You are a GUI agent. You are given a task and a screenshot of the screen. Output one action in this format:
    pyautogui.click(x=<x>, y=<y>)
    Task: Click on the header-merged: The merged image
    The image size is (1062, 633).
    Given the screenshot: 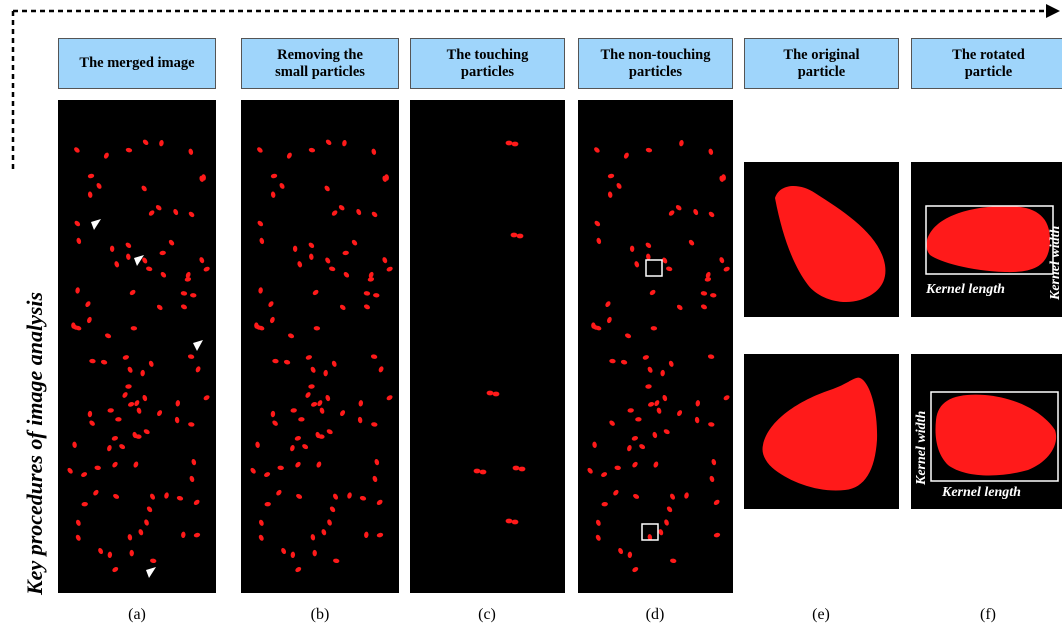 What is the action you would take?
    pyautogui.click(x=137, y=63)
    